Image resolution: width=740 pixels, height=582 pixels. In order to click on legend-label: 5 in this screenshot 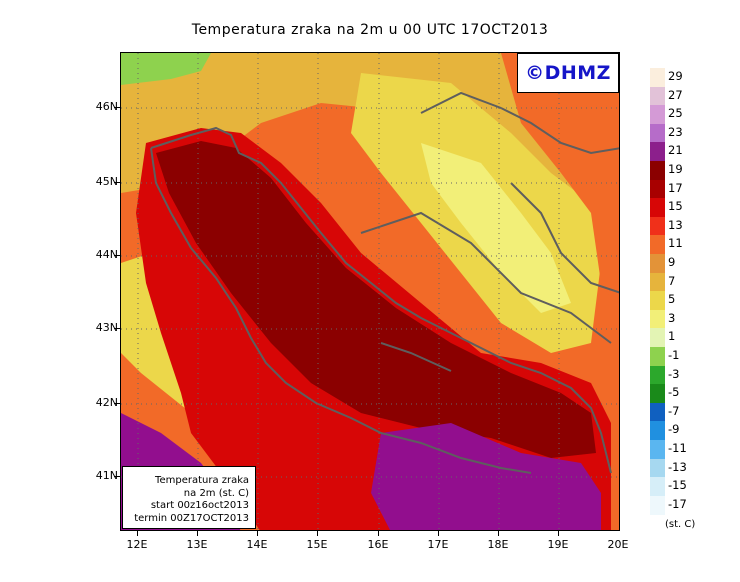, I will do `click(672, 299)`.